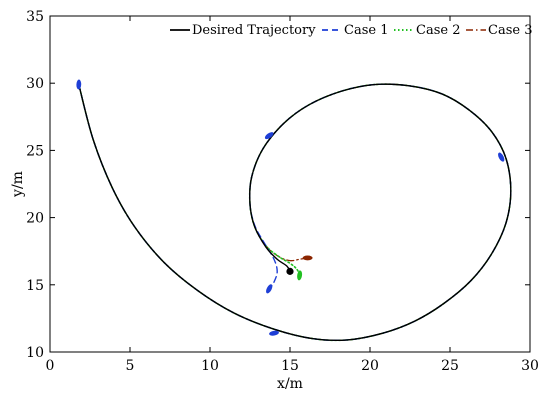  What do you see at coordinates (35, 151) in the screenshot?
I see `y-tick-label: 25` at bounding box center [35, 151].